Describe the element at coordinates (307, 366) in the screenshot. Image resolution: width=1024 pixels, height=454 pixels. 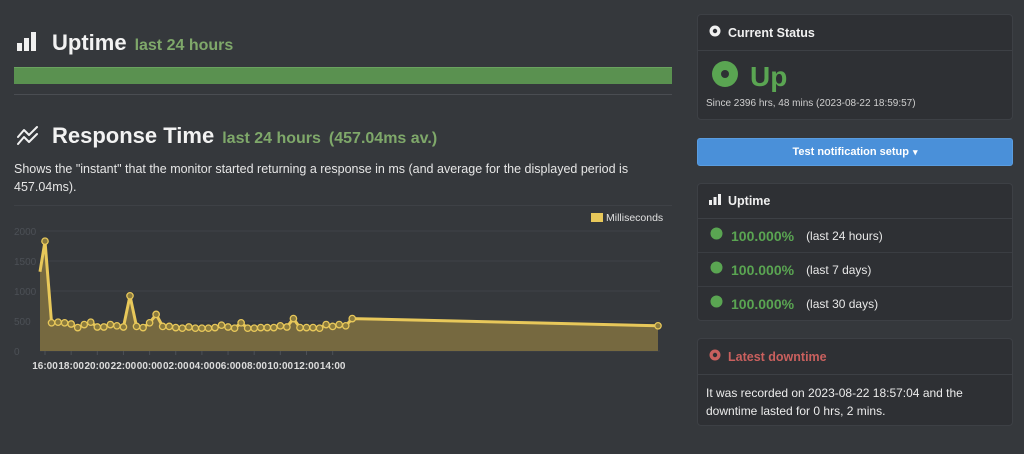
I see `svg-text: 12:00` at that location.